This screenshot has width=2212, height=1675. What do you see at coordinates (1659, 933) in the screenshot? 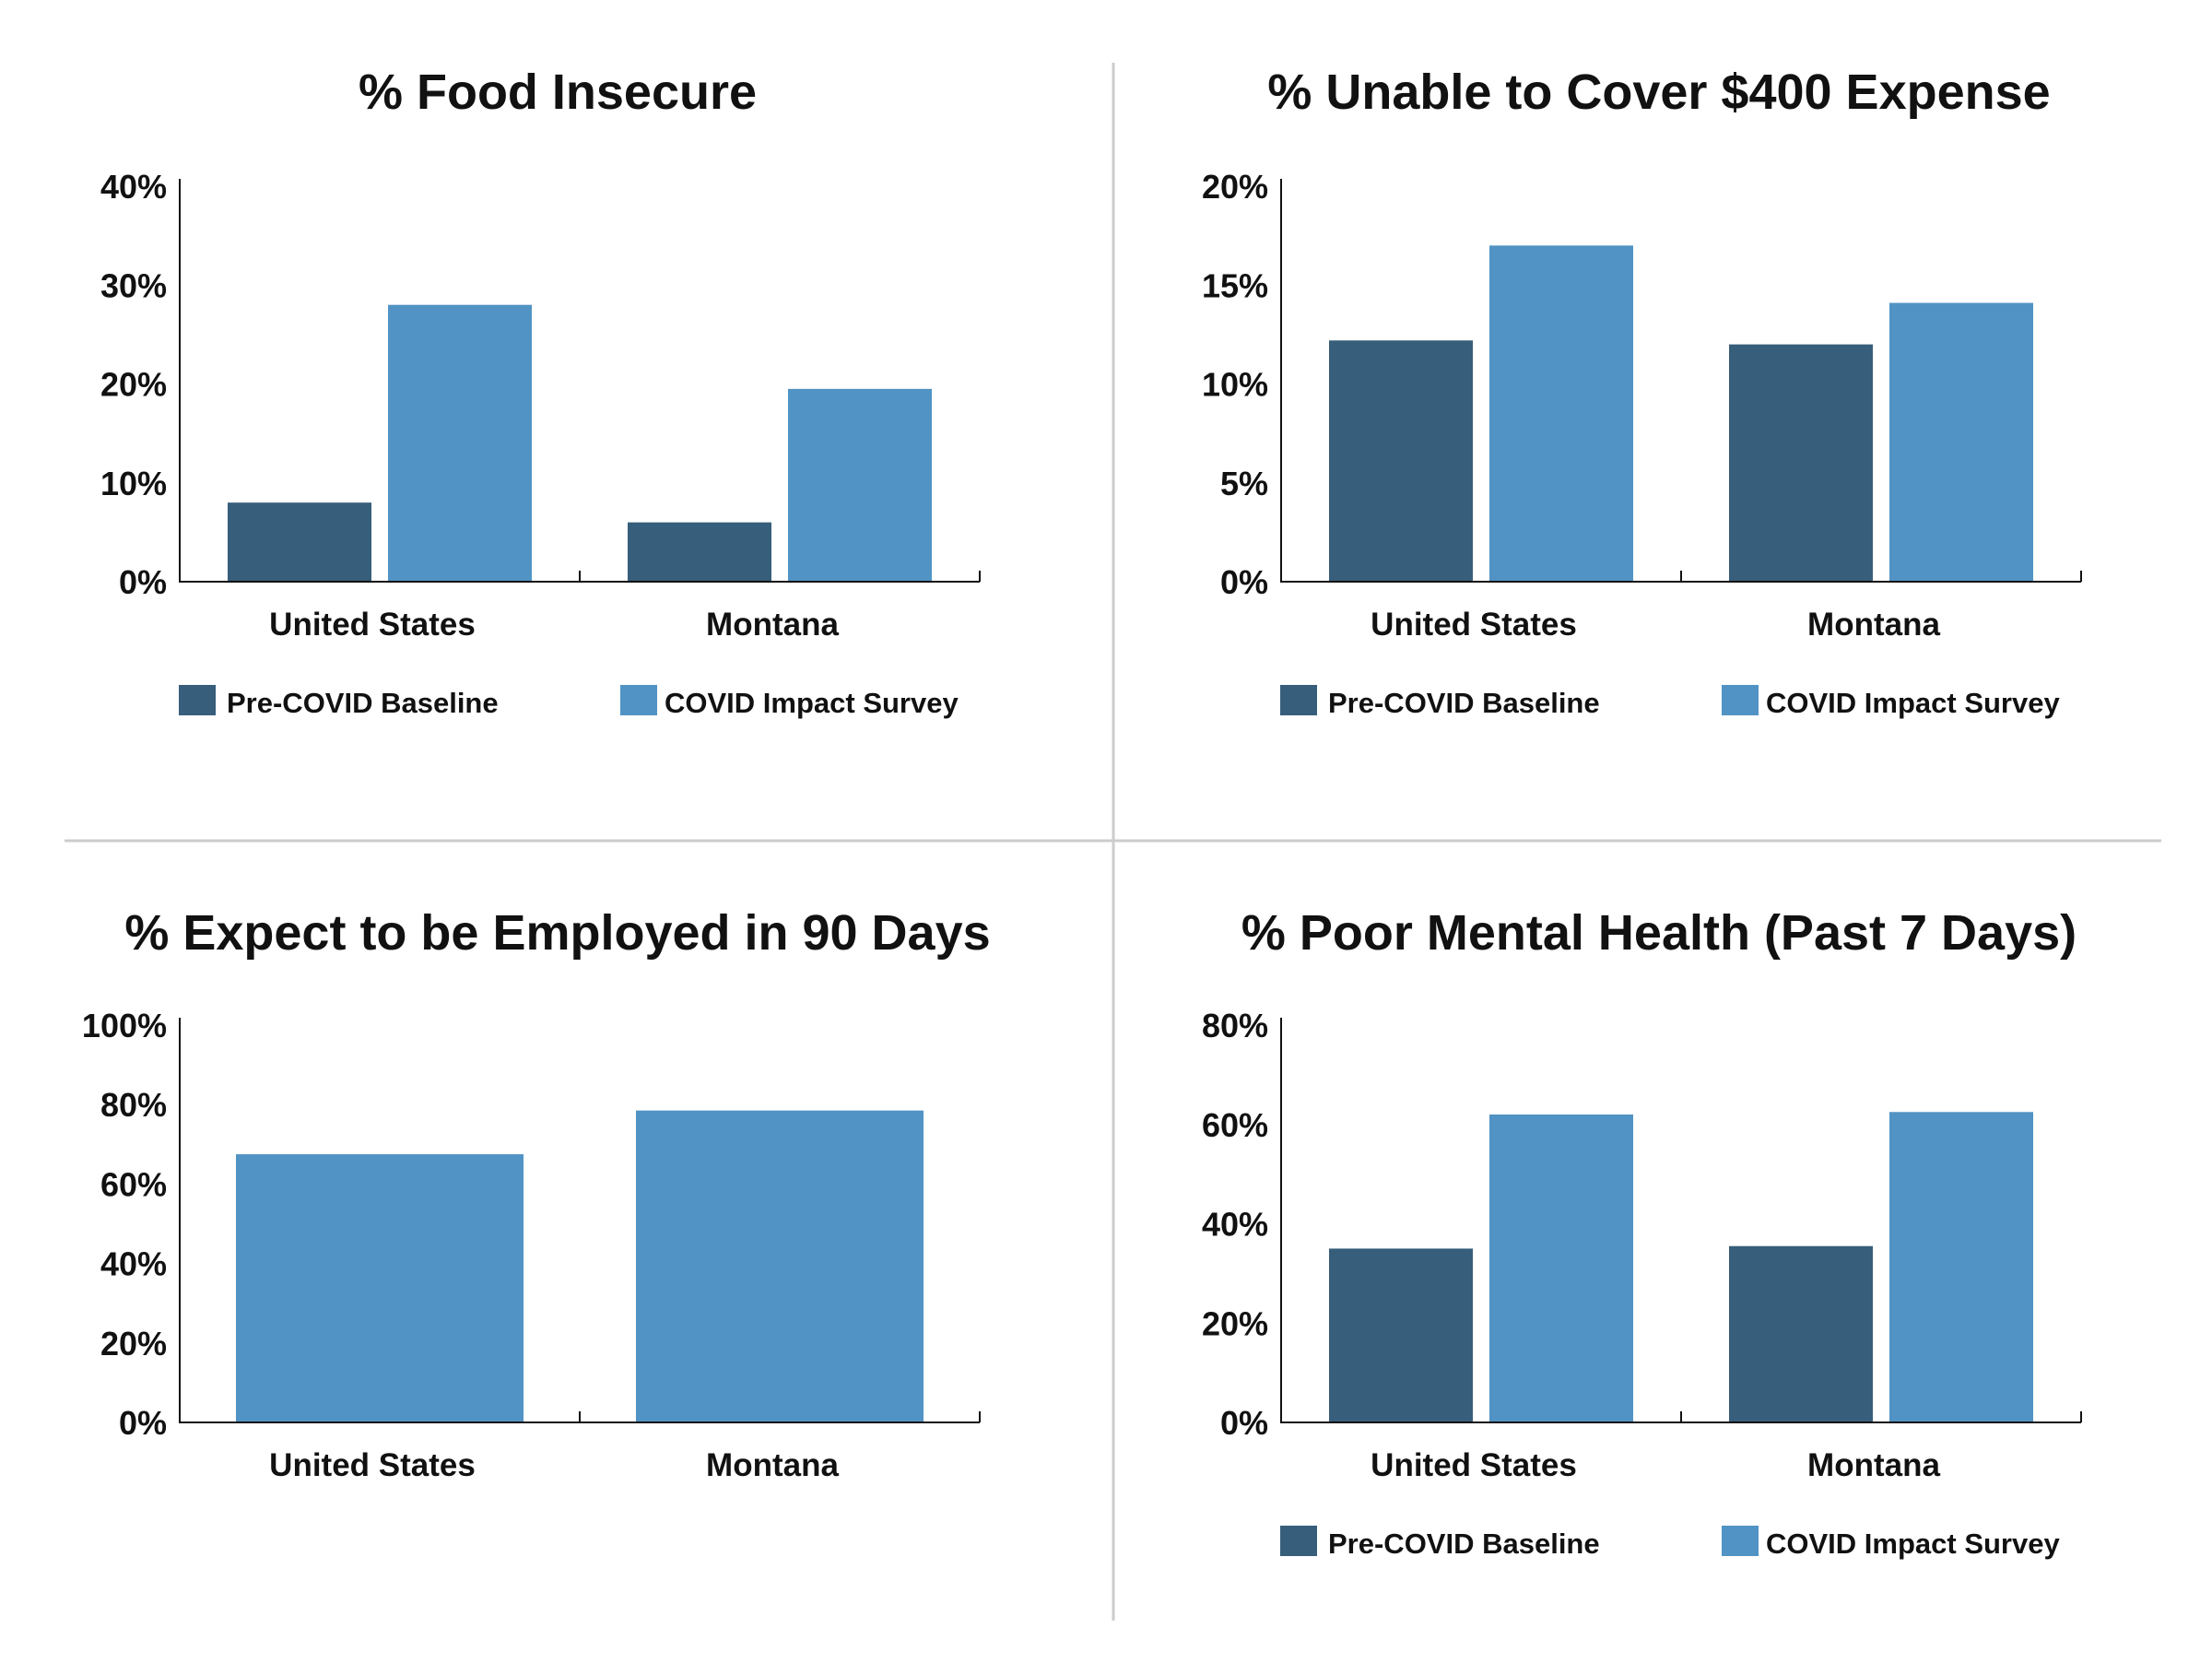
I see `chart-title: % Poor Mental Health (Past 7 Days)` at bounding box center [1659, 933].